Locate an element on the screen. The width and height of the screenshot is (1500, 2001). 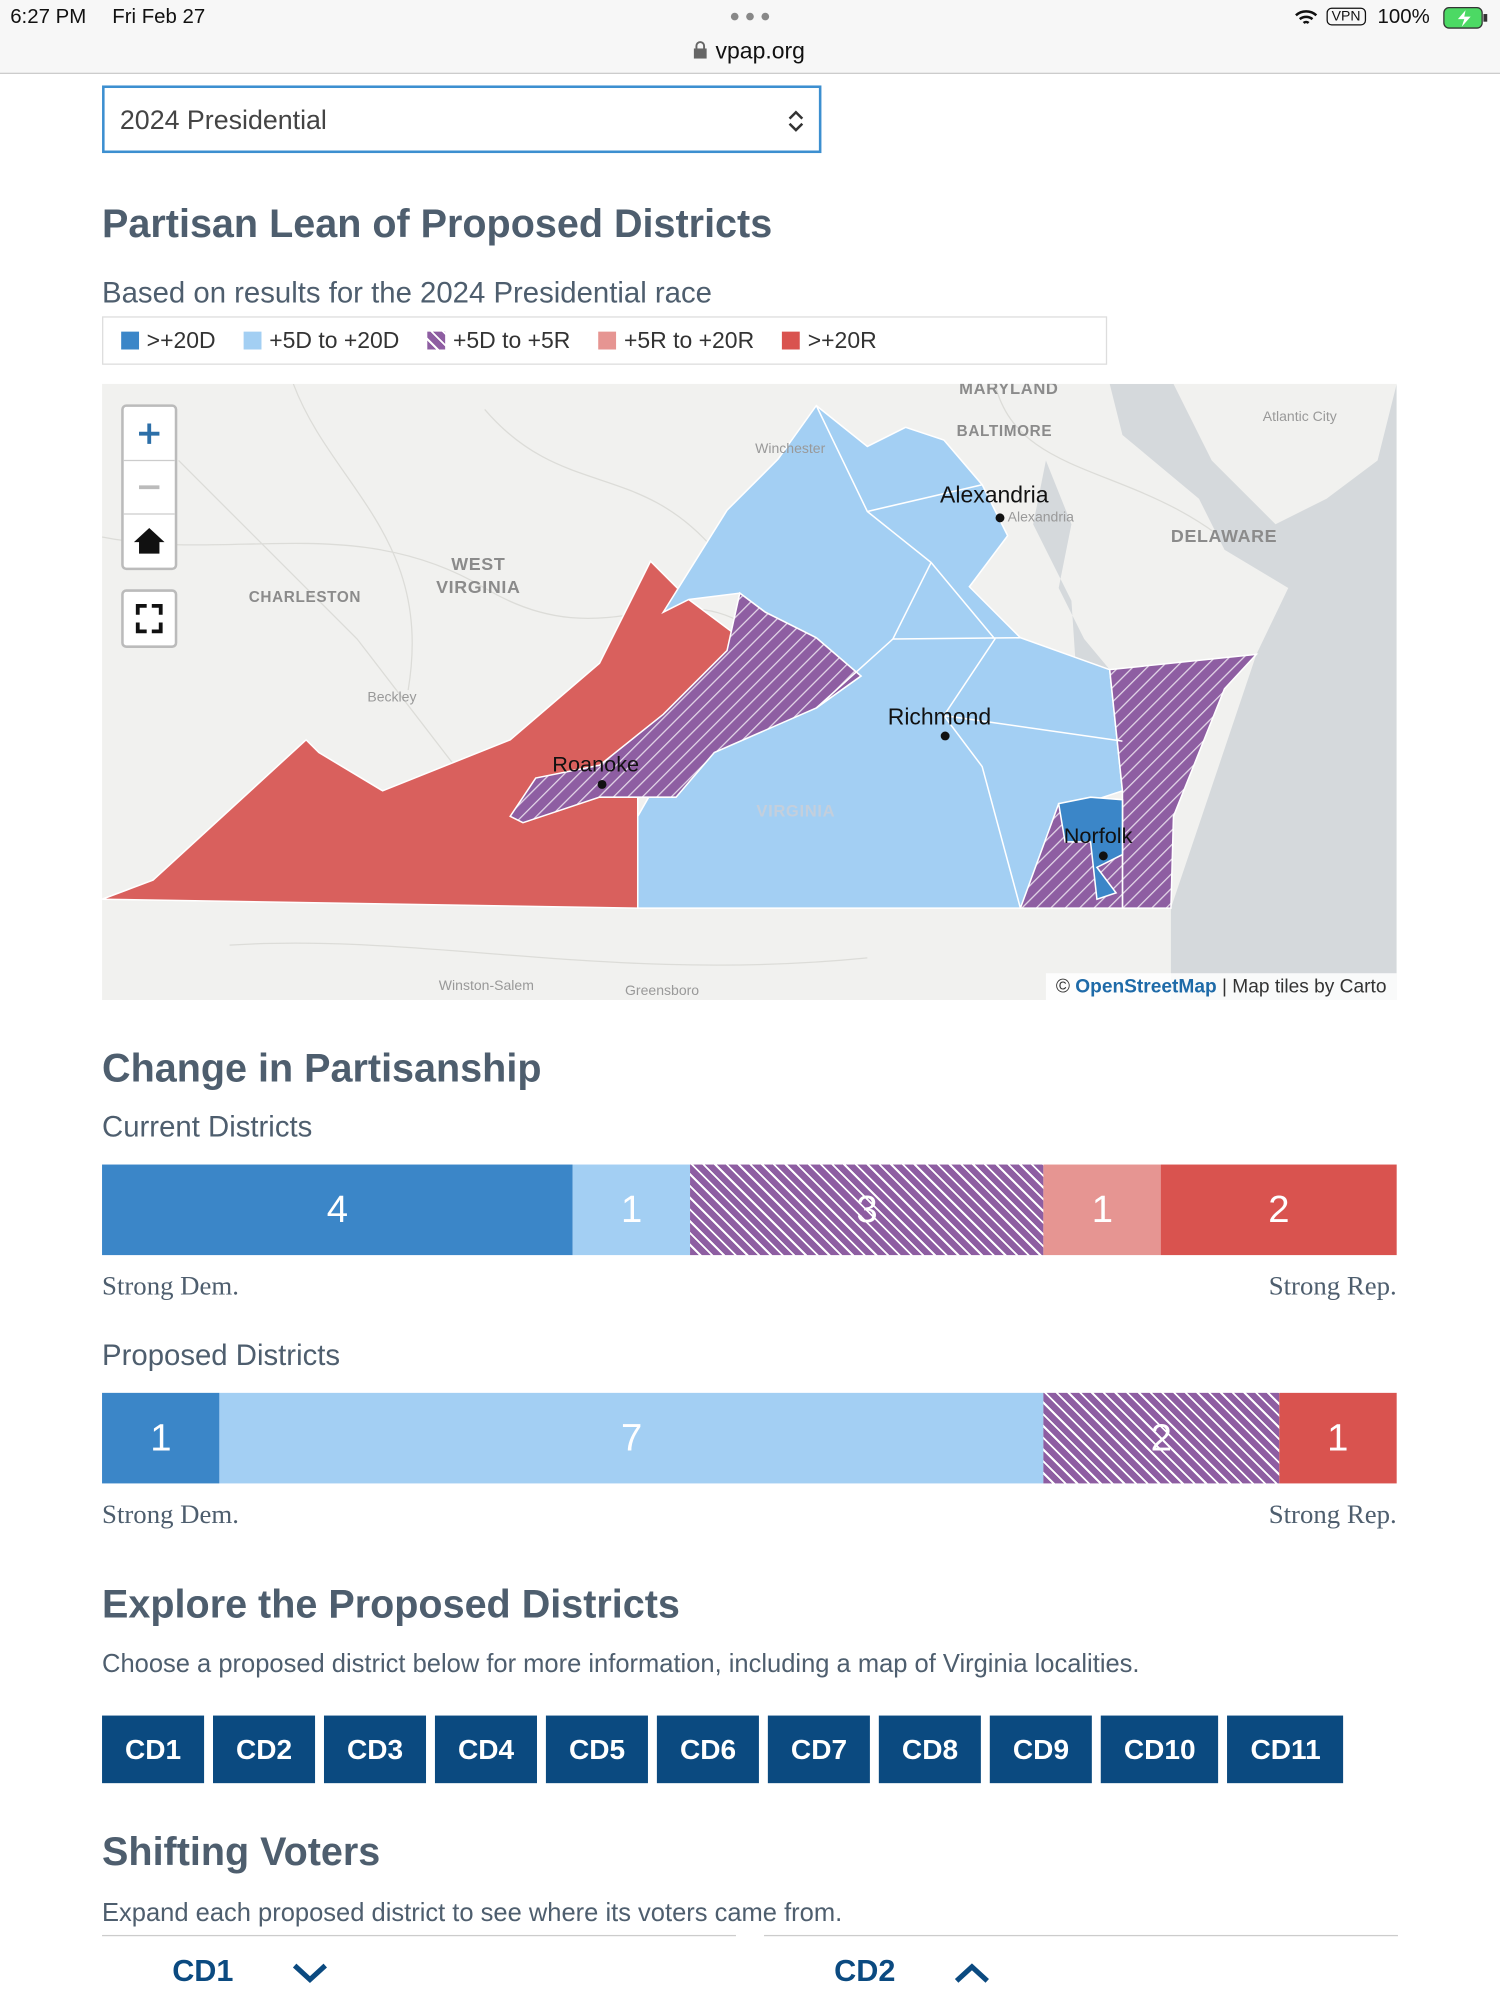
copyright: © is located at coordinates (1062, 986).